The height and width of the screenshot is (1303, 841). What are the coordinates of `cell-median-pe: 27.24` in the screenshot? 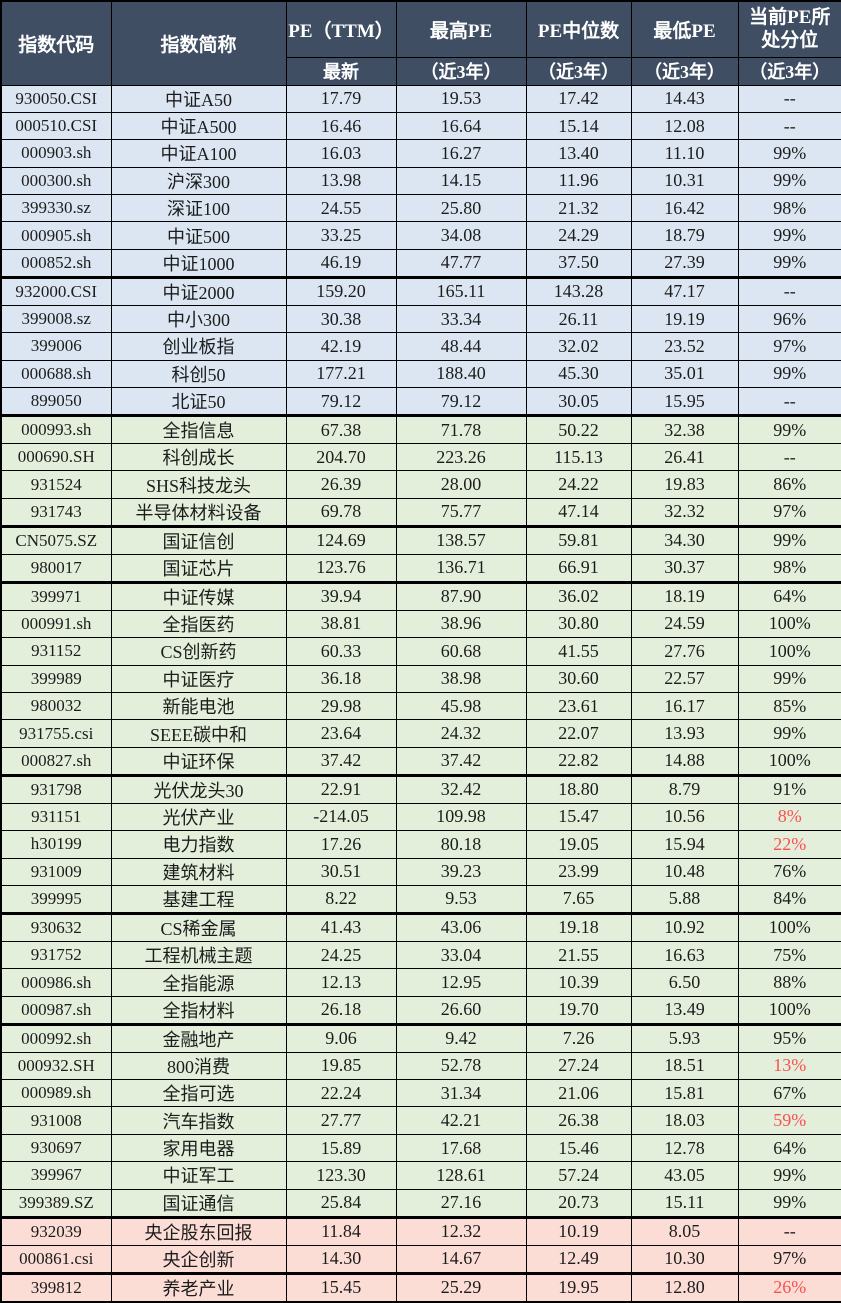 It's located at (578, 1065).